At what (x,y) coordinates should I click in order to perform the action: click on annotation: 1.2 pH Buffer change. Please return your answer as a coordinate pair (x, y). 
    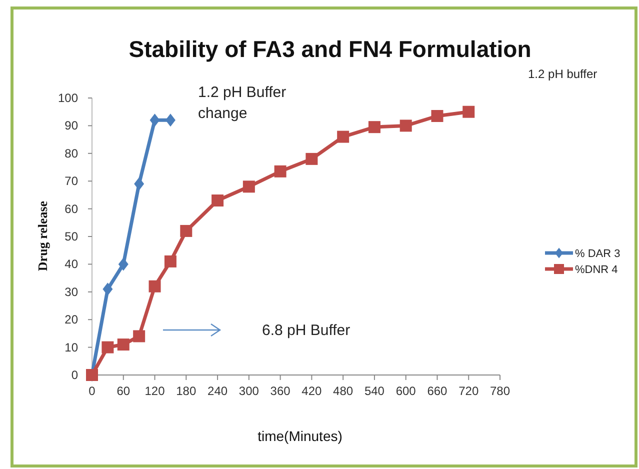
    Looking at the image, I should click on (242, 103).